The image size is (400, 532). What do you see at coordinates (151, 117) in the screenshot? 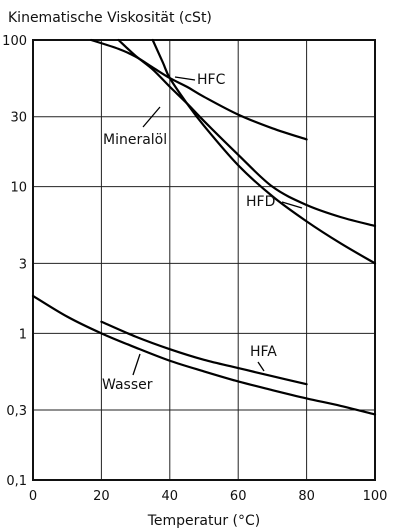
I see `leader-line-mineraloel` at bounding box center [151, 117].